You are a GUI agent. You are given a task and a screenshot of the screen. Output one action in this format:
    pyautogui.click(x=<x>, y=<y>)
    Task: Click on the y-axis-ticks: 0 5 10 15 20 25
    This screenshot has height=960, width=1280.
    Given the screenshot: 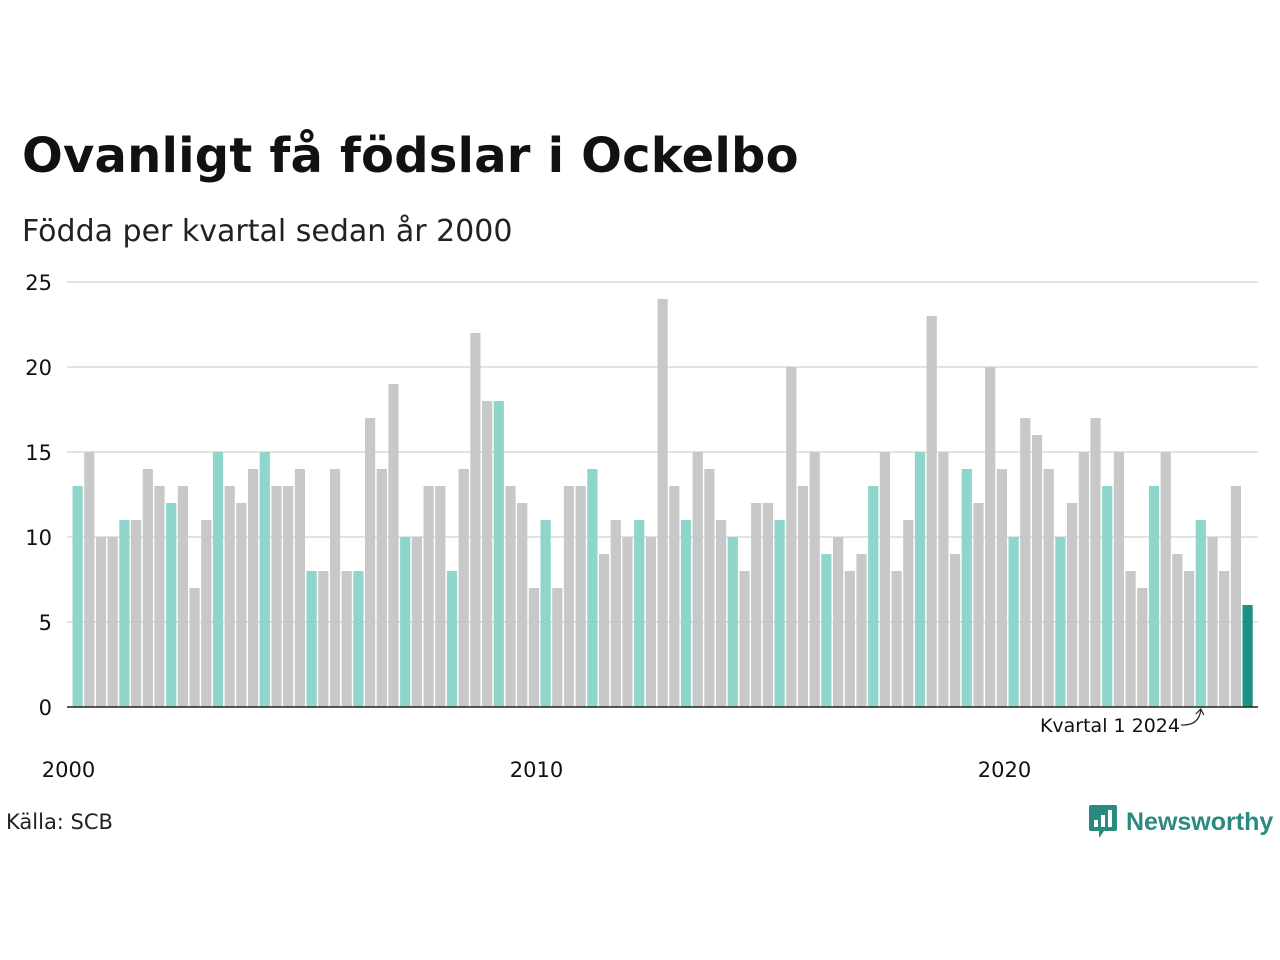 What is the action you would take?
    pyautogui.click(x=38, y=495)
    